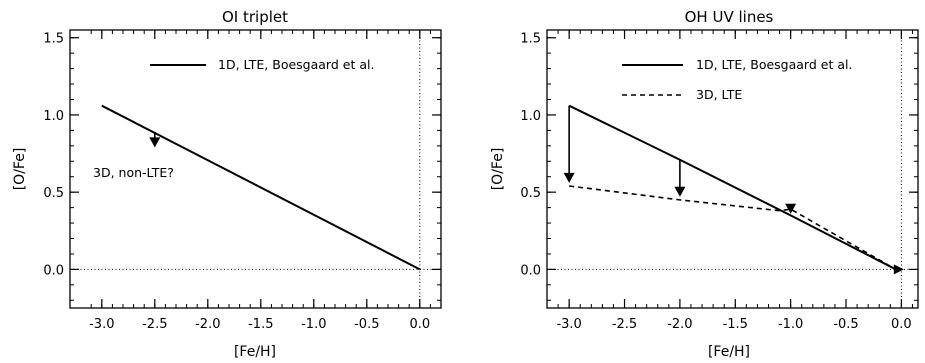 The height and width of the screenshot is (363, 925). I want to click on legend-label: 3D, LTE, so click(719, 94).